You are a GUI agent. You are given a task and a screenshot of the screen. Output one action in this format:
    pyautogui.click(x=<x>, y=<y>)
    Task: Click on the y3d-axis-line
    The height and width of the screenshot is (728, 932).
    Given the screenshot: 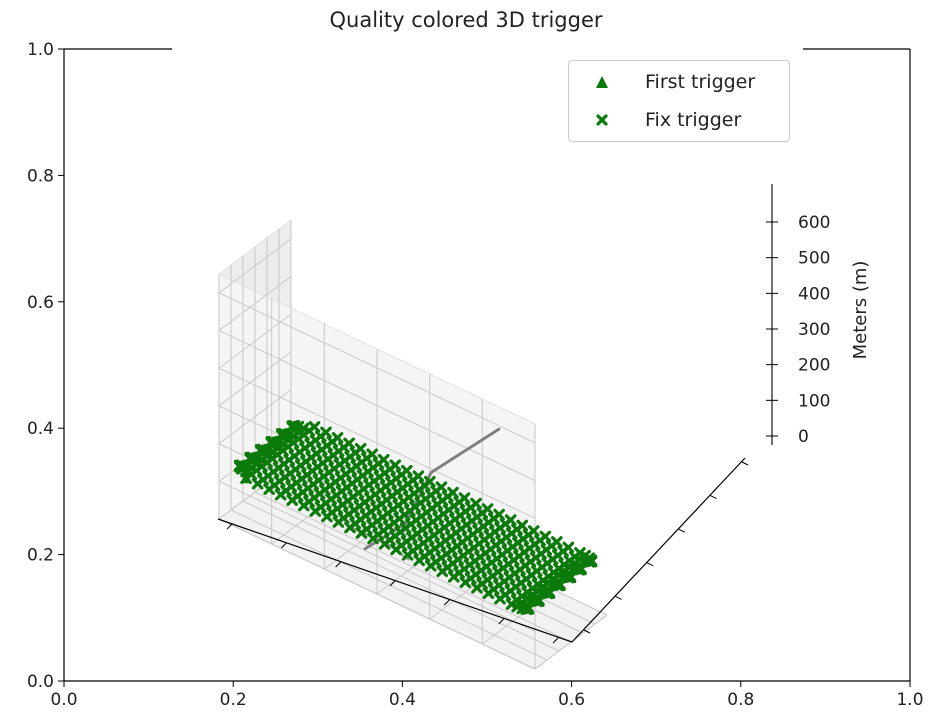 What is the action you would take?
    pyautogui.click(x=658, y=550)
    